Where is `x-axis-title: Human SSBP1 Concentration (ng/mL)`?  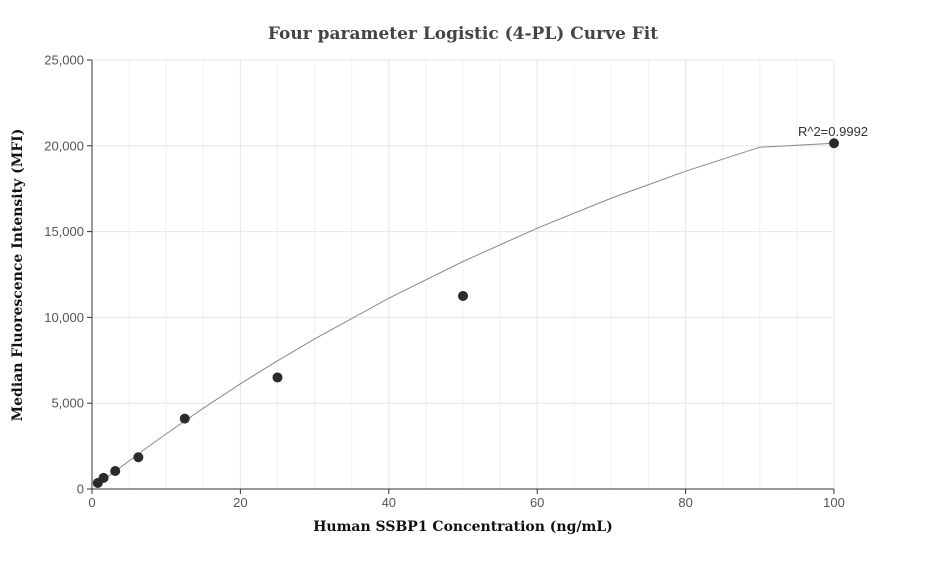 x-axis-title: Human SSBP1 Concentration (ng/mL) is located at coordinates (463, 527).